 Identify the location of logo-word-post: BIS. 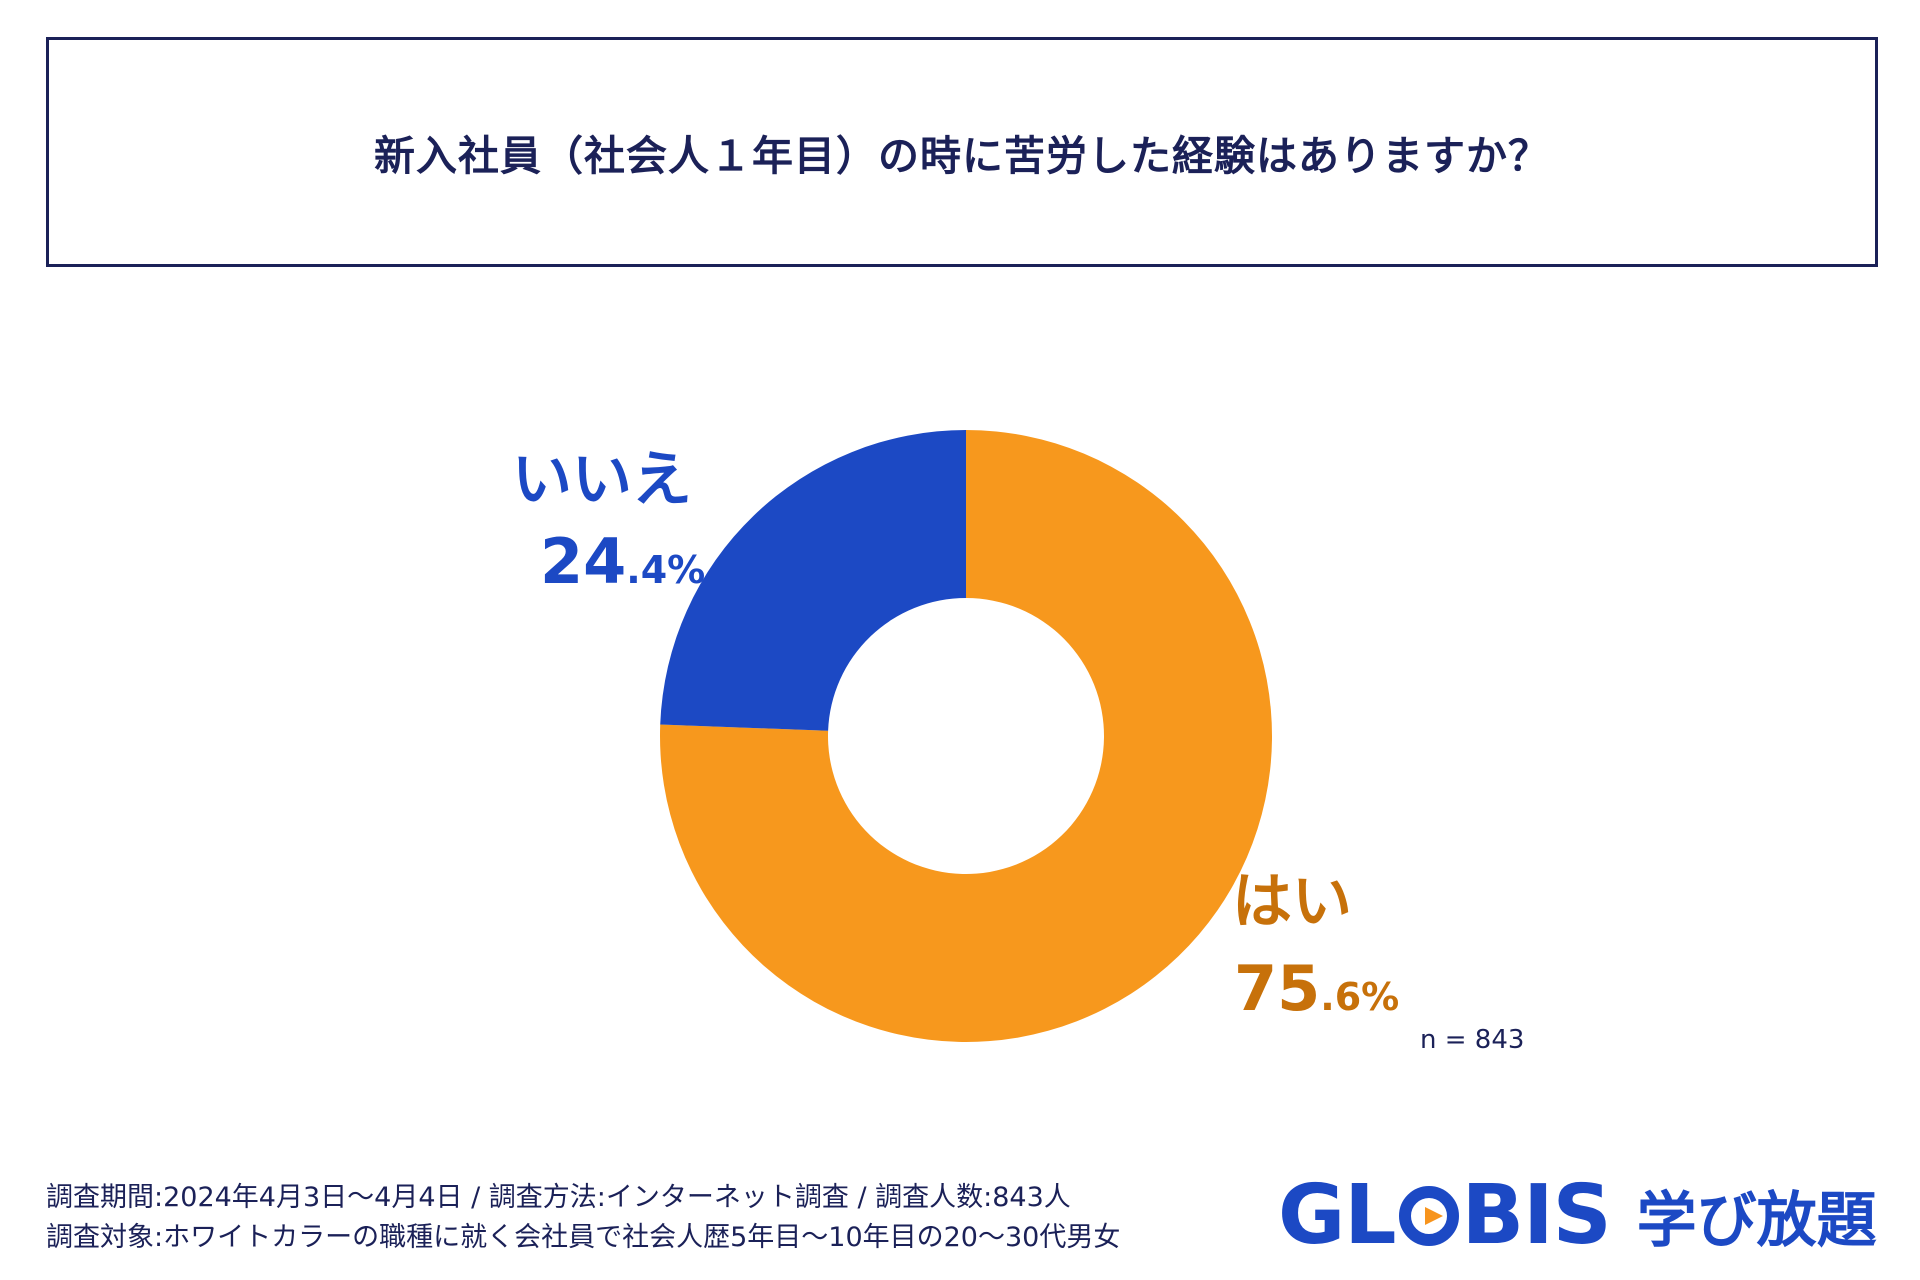
(1536, 1215).